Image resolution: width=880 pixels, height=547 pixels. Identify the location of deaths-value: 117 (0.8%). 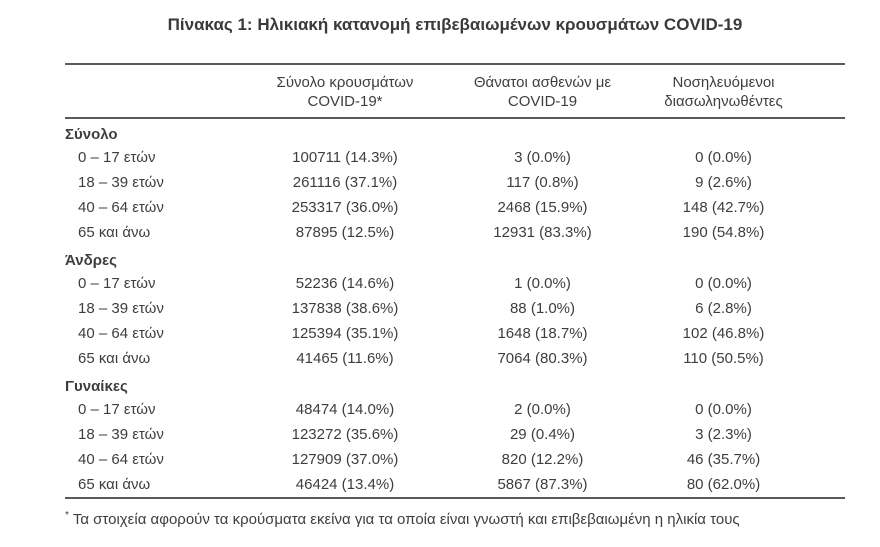
(542, 182).